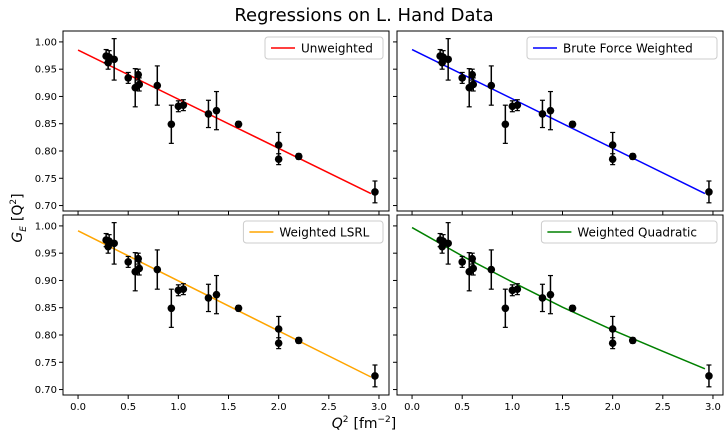 The width and height of the screenshot is (728, 440). What do you see at coordinates (628, 49) in the screenshot?
I see `legend-label: Brute Force Weighted` at bounding box center [628, 49].